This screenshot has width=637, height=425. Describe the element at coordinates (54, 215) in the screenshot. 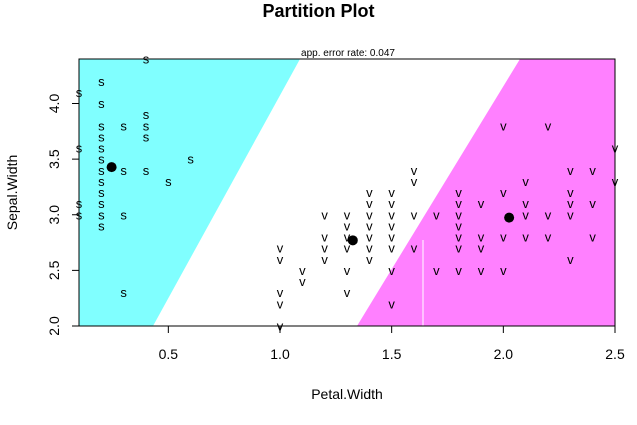

I see `y-tick-label: 3.0` at that location.